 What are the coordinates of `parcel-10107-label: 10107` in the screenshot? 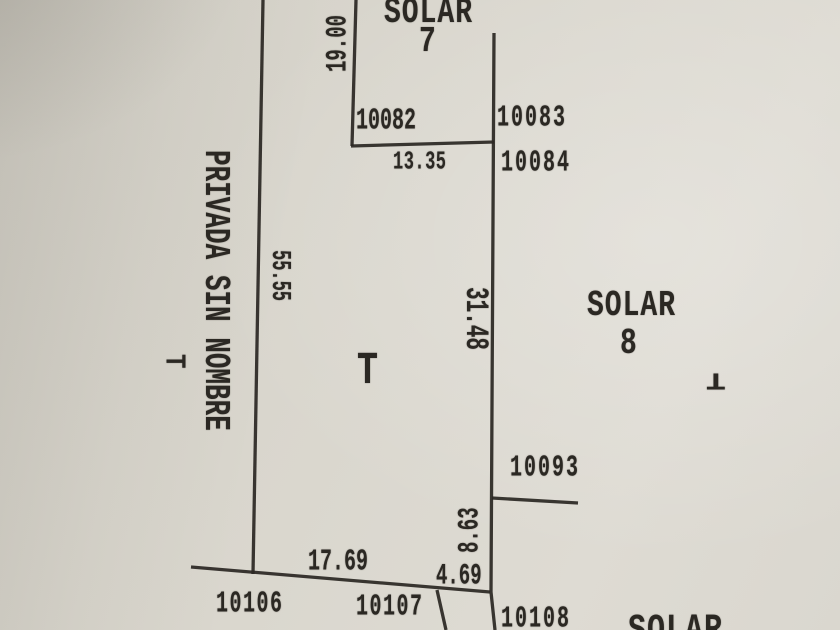 It's located at (390, 607).